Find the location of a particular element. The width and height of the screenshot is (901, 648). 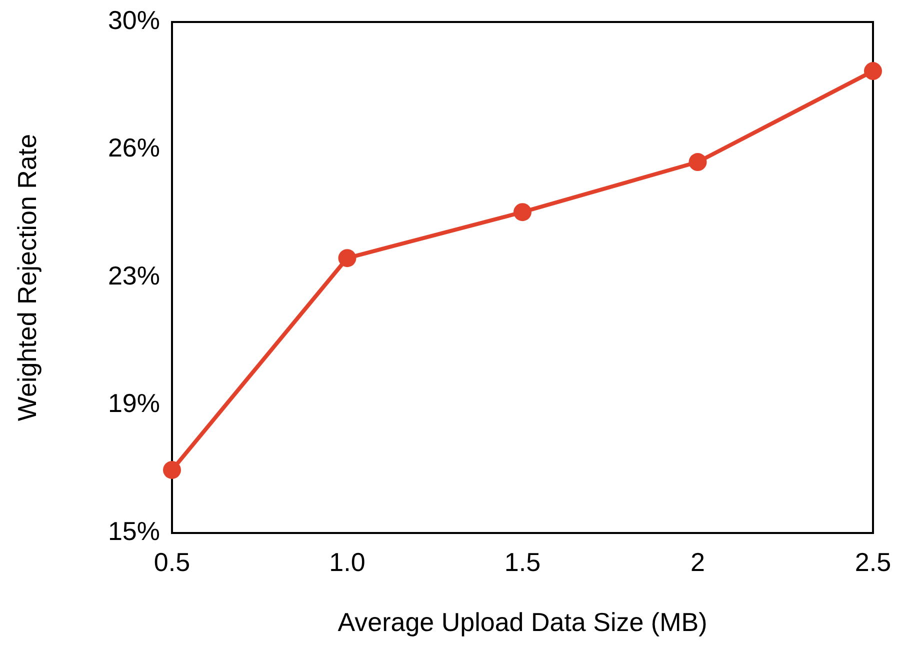

y-tick-label: 19% is located at coordinates (134, 403).